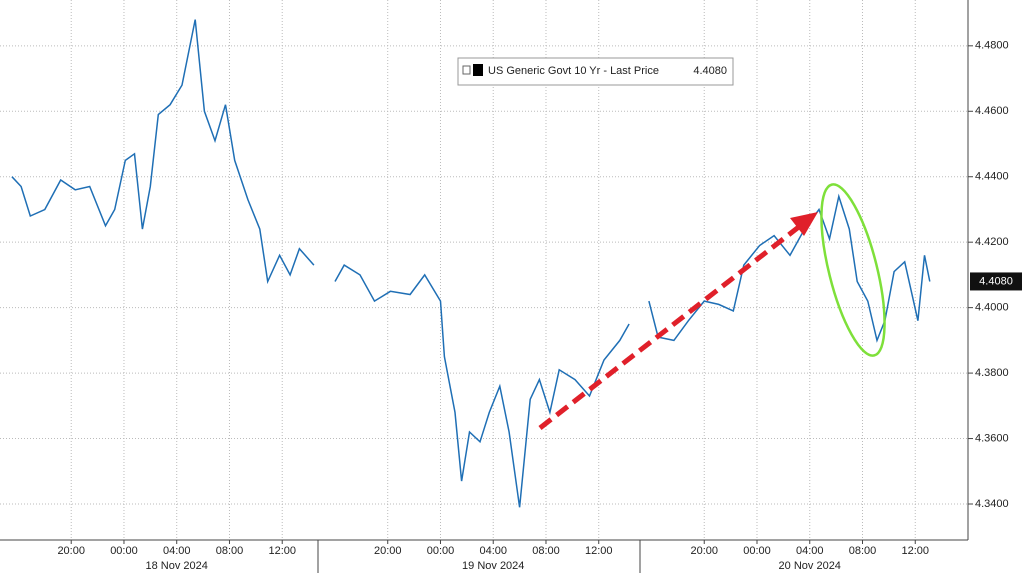  I want to click on y-tick-label: 4.3600, so click(992, 438).